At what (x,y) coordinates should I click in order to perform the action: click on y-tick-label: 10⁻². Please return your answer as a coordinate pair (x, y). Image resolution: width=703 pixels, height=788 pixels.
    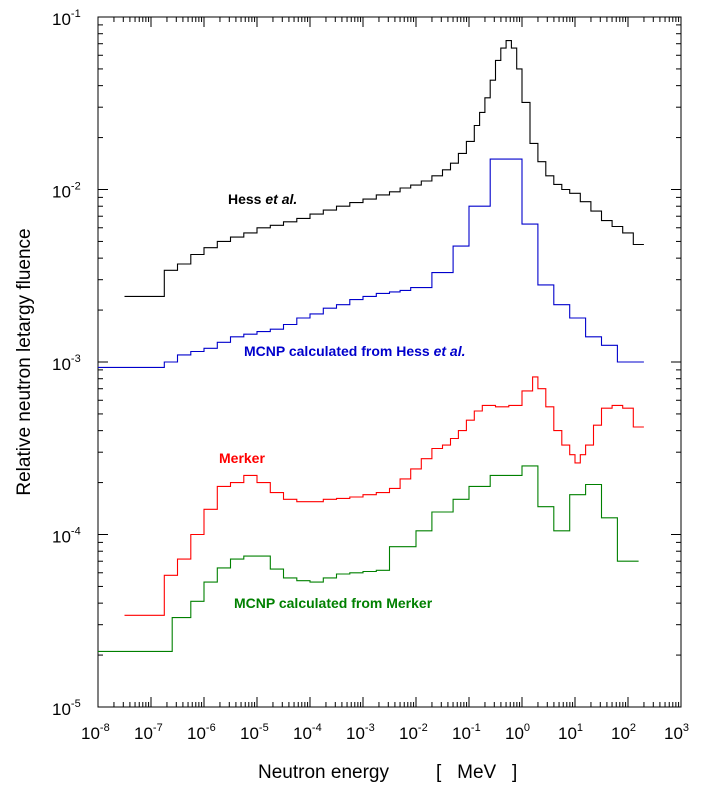
    Looking at the image, I should click on (66, 191).